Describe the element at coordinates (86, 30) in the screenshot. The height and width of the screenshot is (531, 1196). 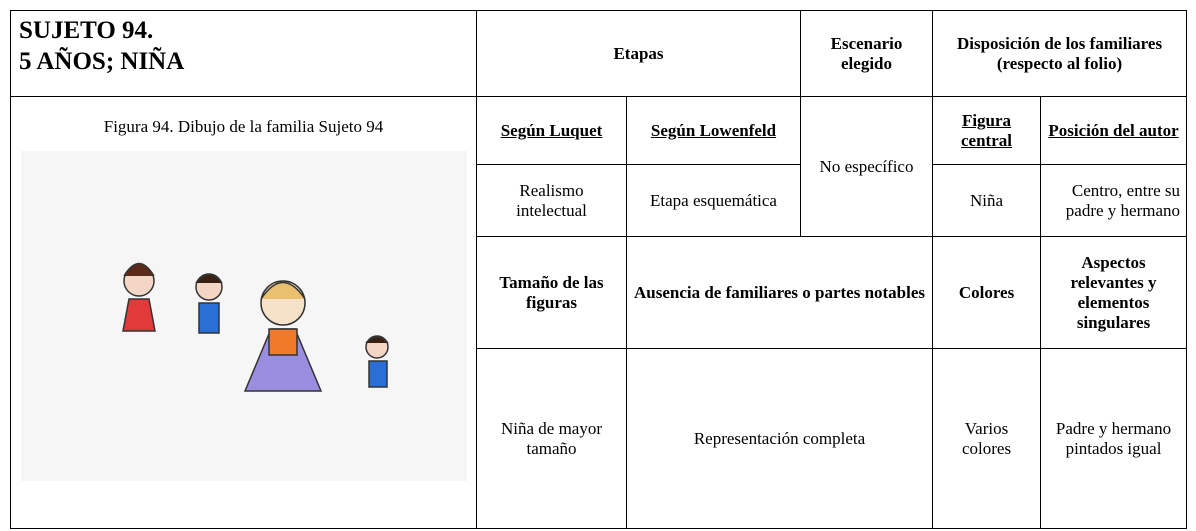
I see `title-line: SUJETO 94.` at that location.